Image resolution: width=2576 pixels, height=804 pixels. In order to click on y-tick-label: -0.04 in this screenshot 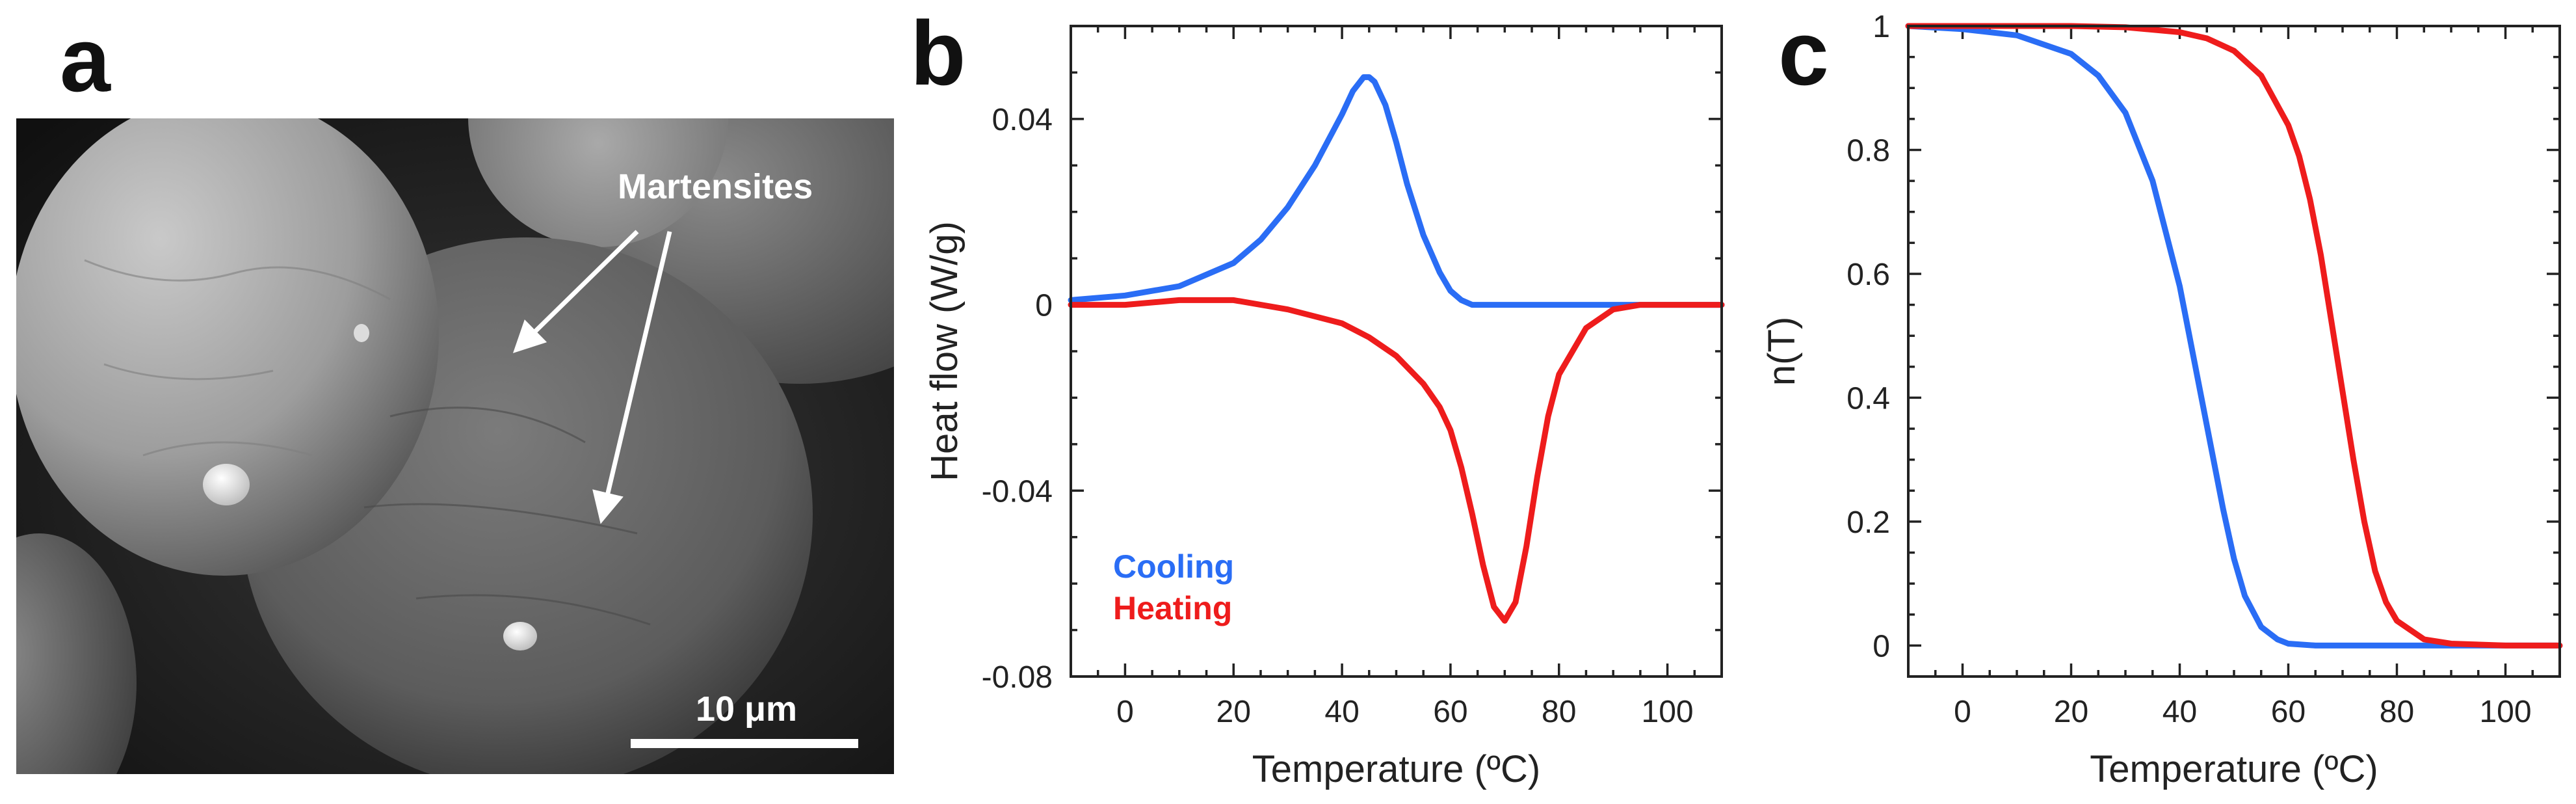, I will do `click(1017, 491)`.